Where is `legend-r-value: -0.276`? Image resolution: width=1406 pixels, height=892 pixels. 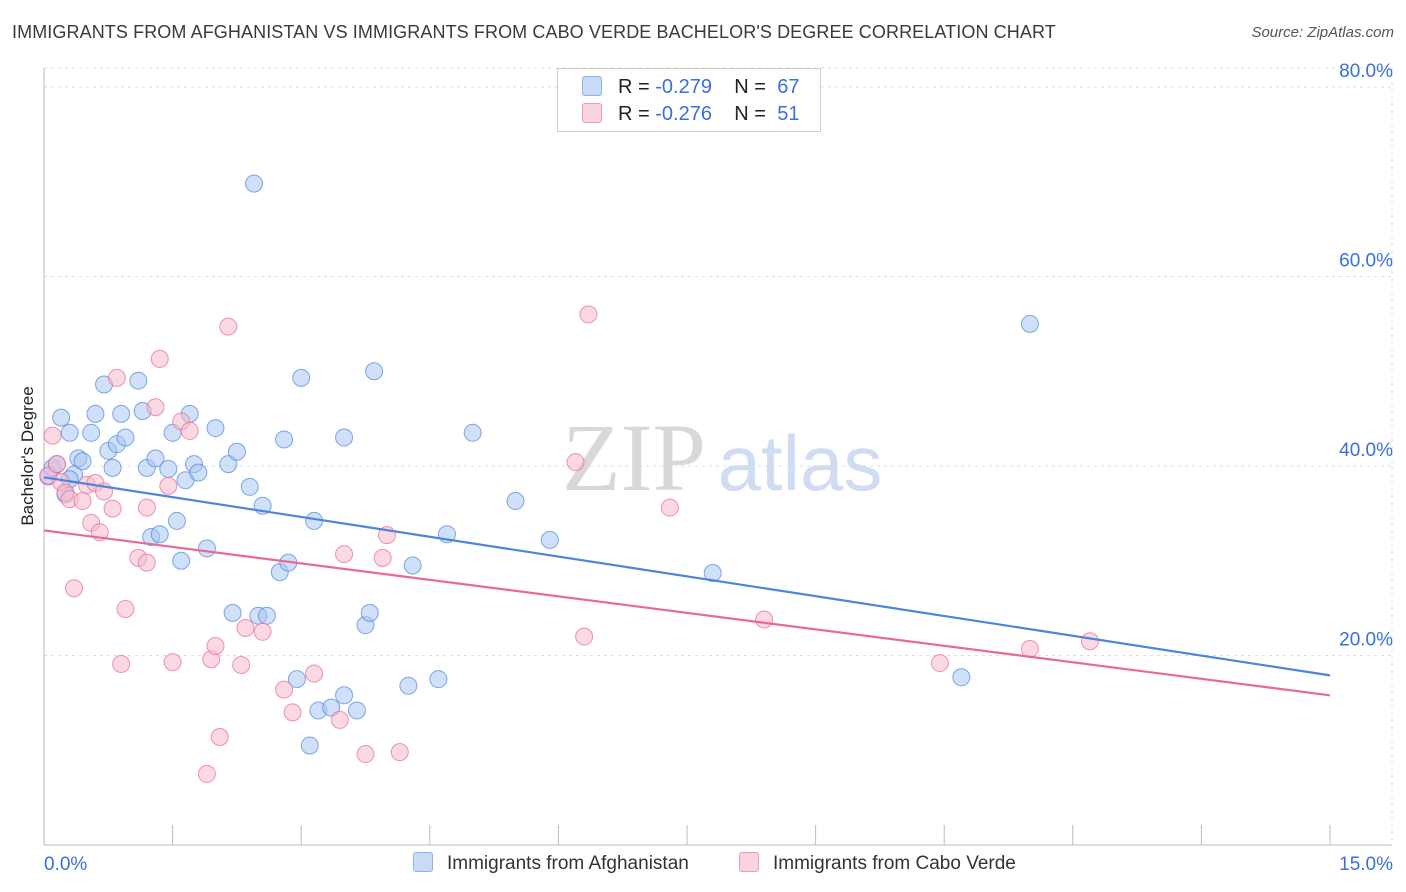 legend-r-value: -0.276 is located at coordinates (683, 114).